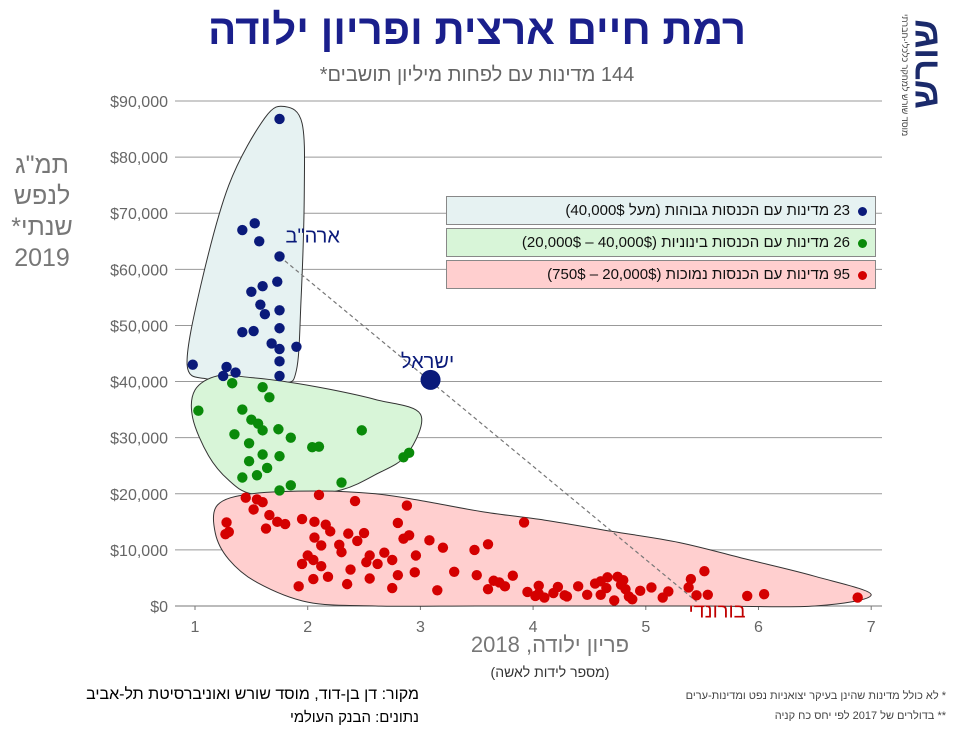  What do you see at coordinates (707, 210) in the screenshot?
I see `legend-label: 23 מדינות עם הכנסות גבוהות (מעל 40,000$)` at bounding box center [707, 210].